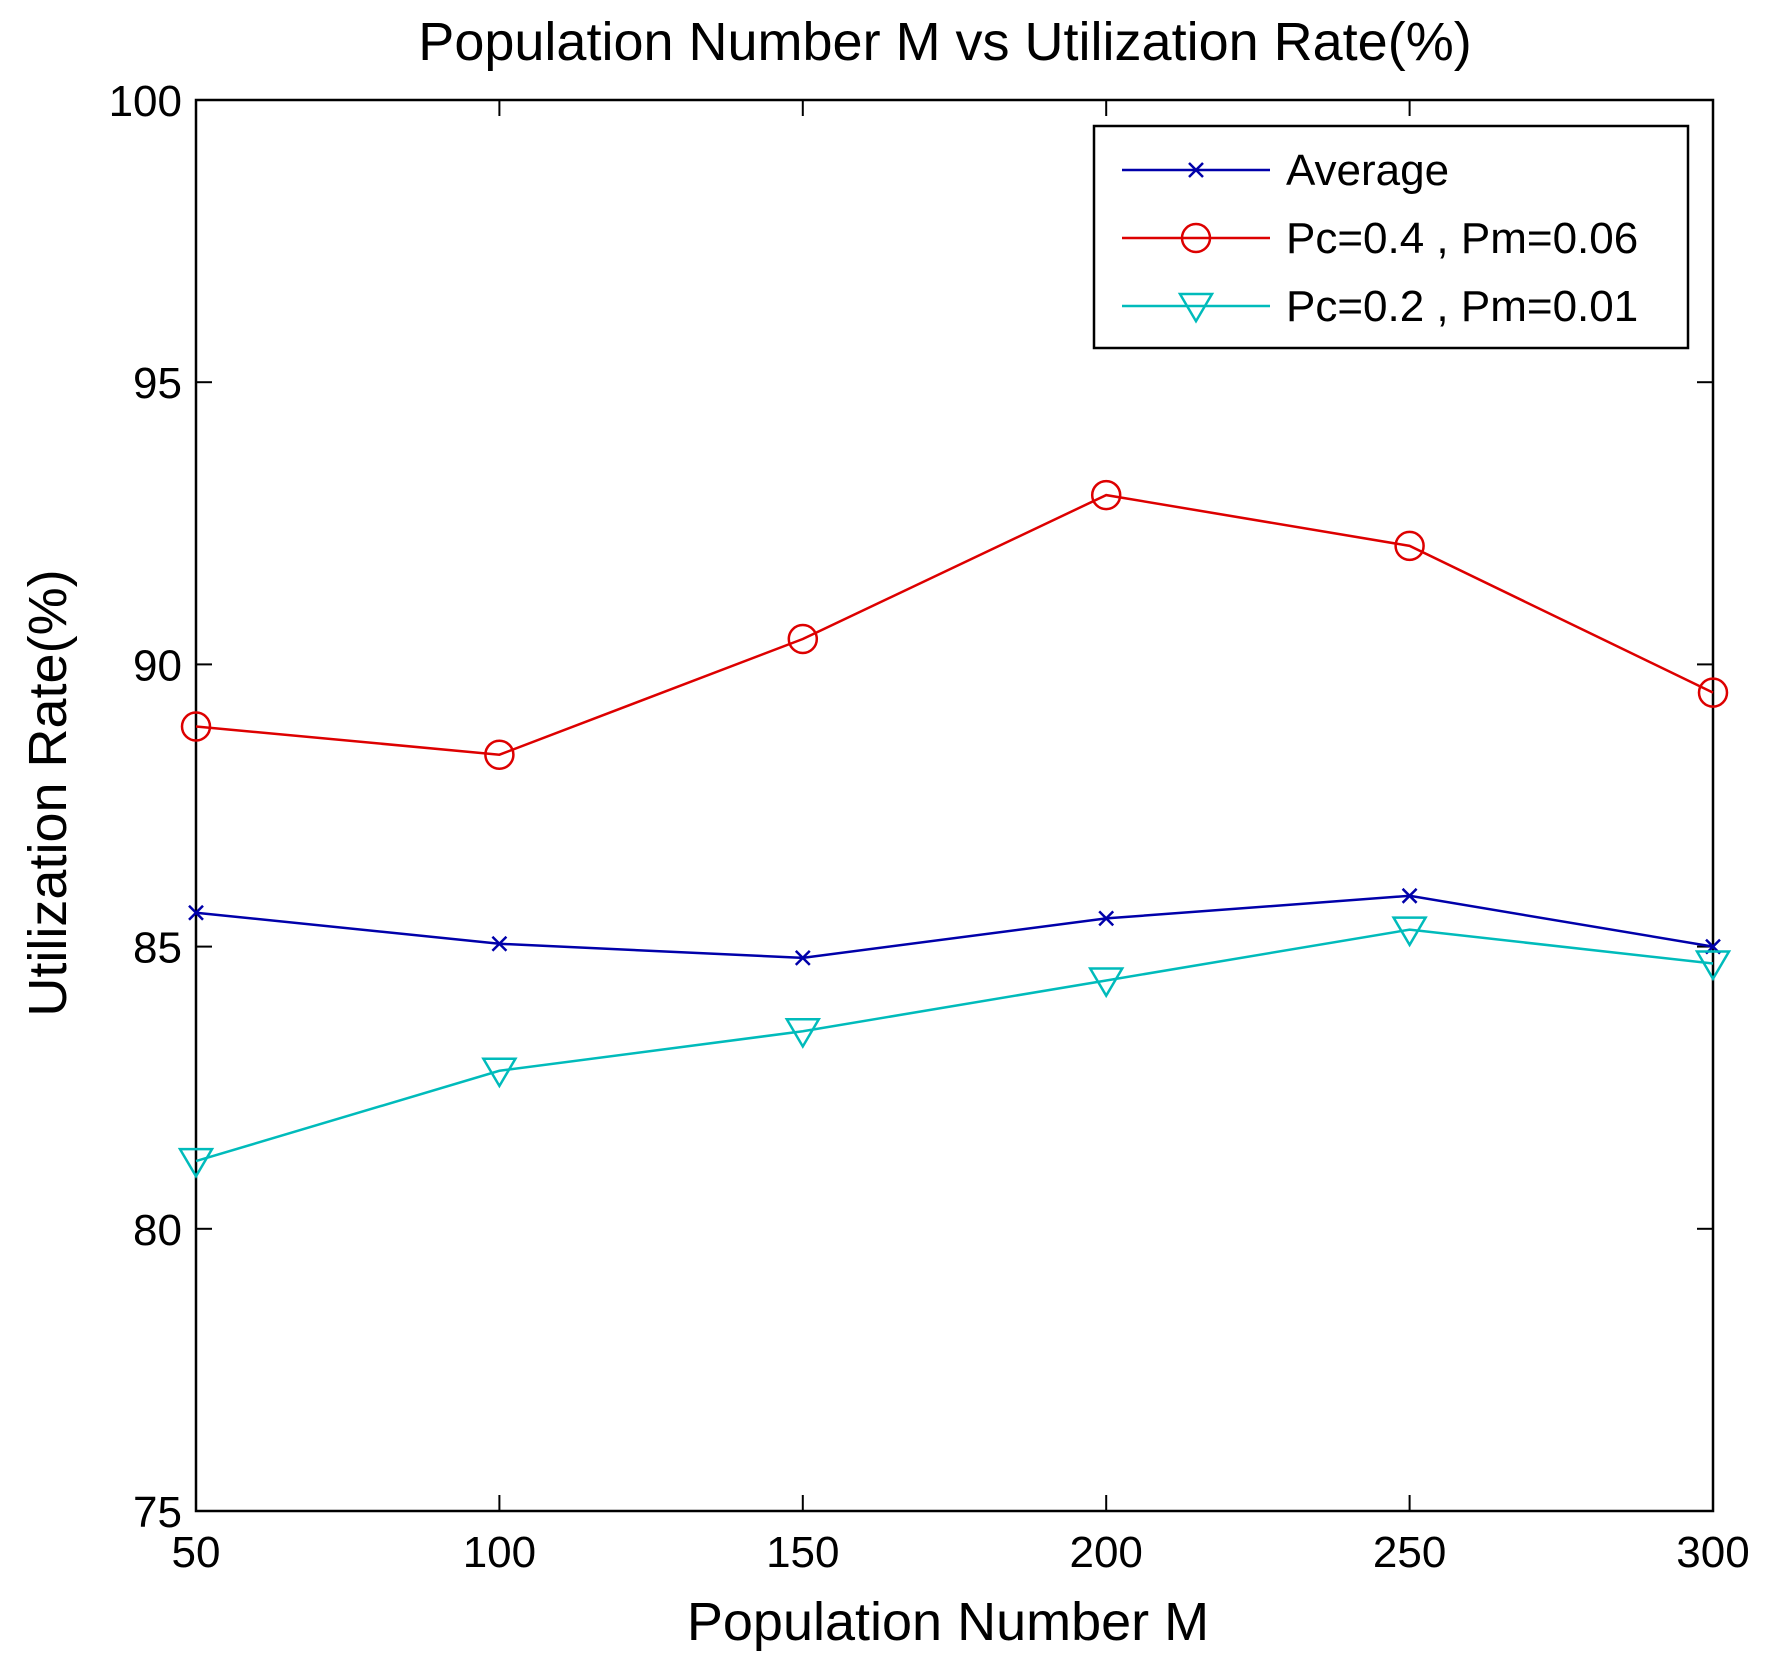 This screenshot has height=1672, width=1765. I want to click on series-0-line, so click(954, 927).